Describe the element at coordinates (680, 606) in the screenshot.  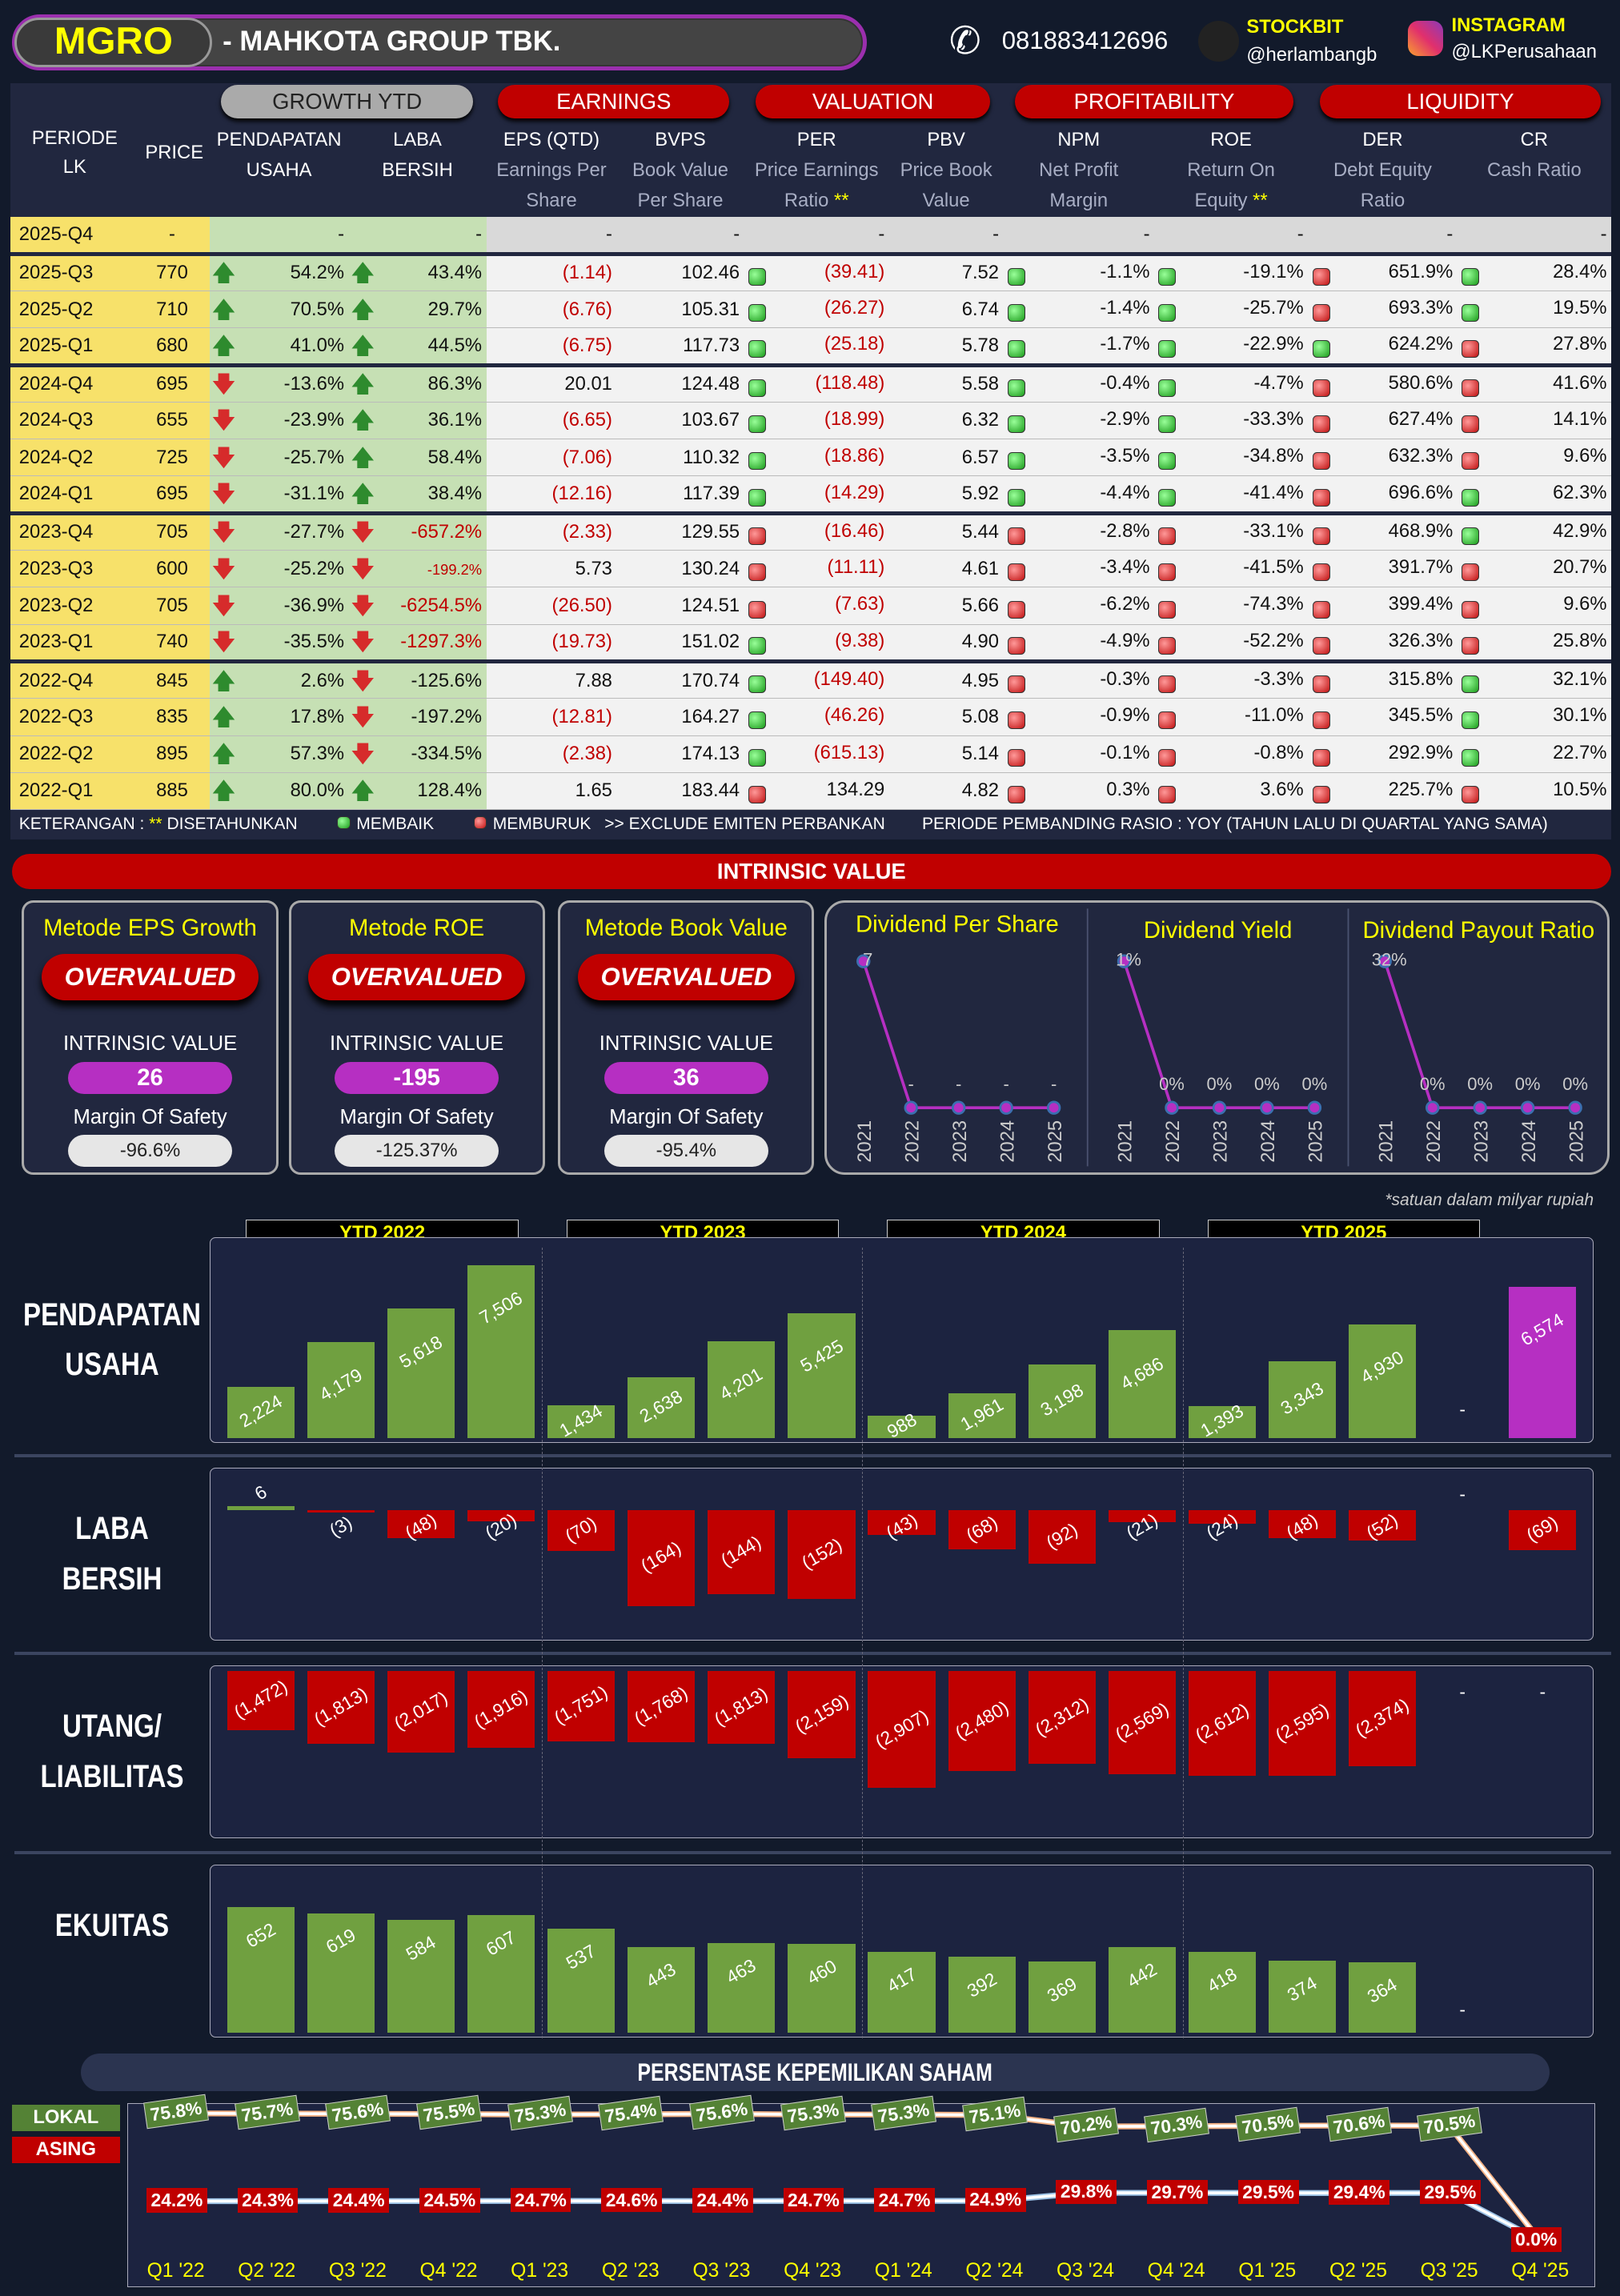
I see `cell-bvps: 124.51` at that location.